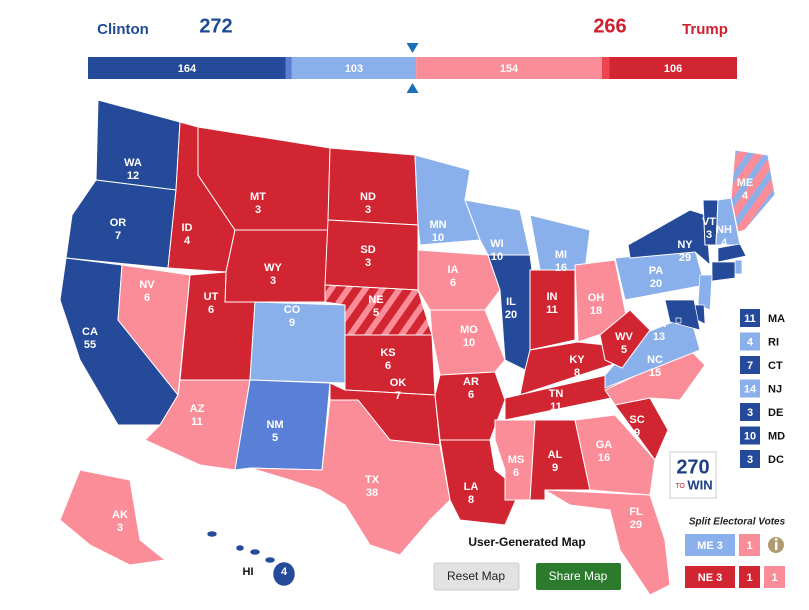  I want to click on info-icon-glyph, so click(776, 546).